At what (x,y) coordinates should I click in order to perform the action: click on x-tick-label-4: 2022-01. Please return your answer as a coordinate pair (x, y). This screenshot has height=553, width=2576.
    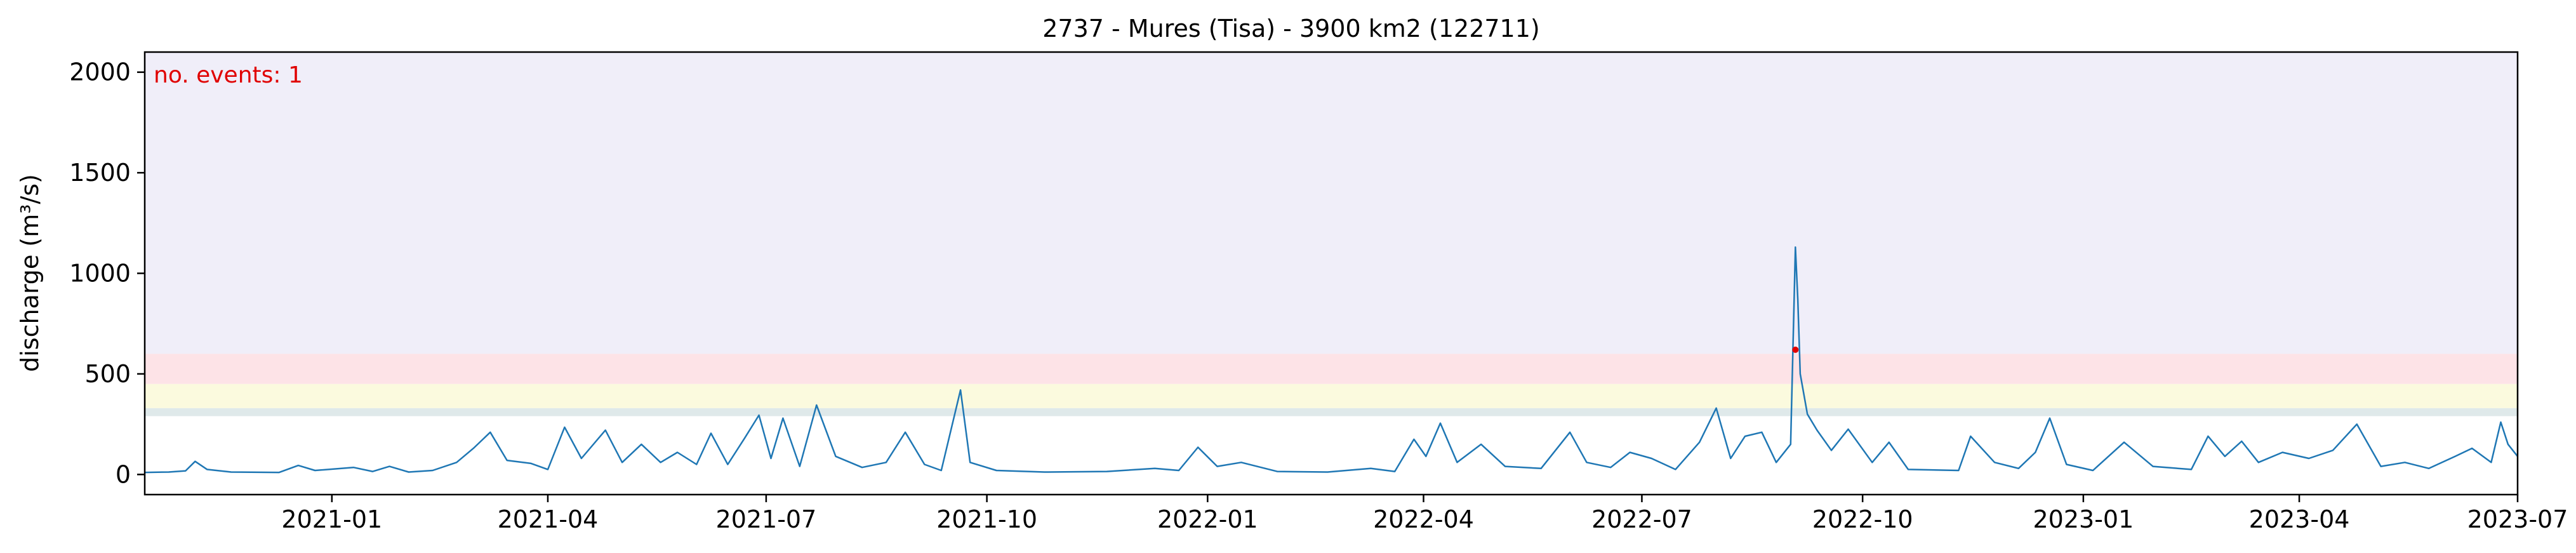
    Looking at the image, I should click on (1207, 519).